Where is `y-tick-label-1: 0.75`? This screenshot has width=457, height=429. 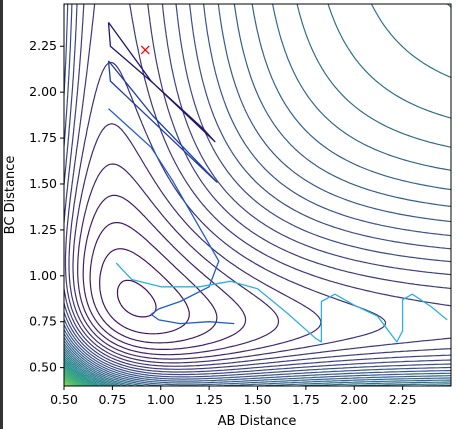 y-tick-label-1: 0.75 is located at coordinates (43, 321).